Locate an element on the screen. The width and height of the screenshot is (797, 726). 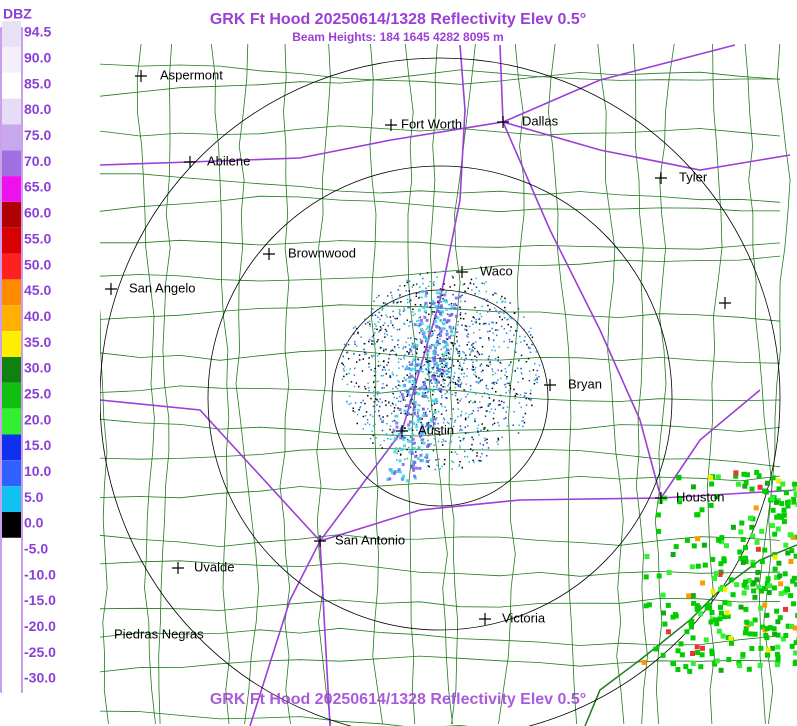
city-marker is located at coordinates (320, 541).